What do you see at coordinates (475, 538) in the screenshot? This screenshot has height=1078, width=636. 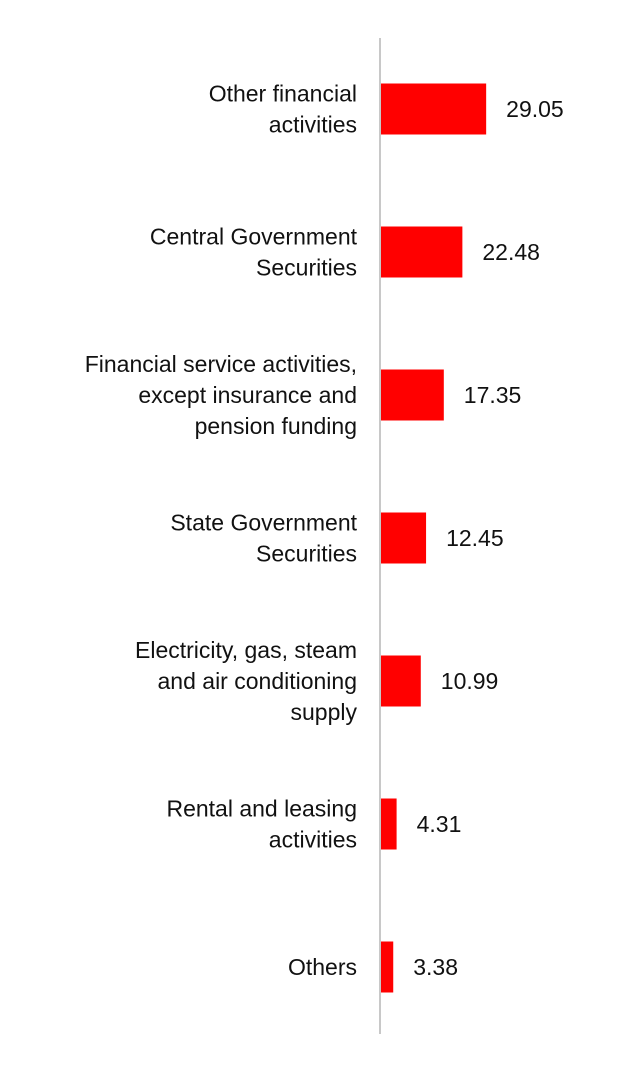 I see `value-label-3: 12.45` at bounding box center [475, 538].